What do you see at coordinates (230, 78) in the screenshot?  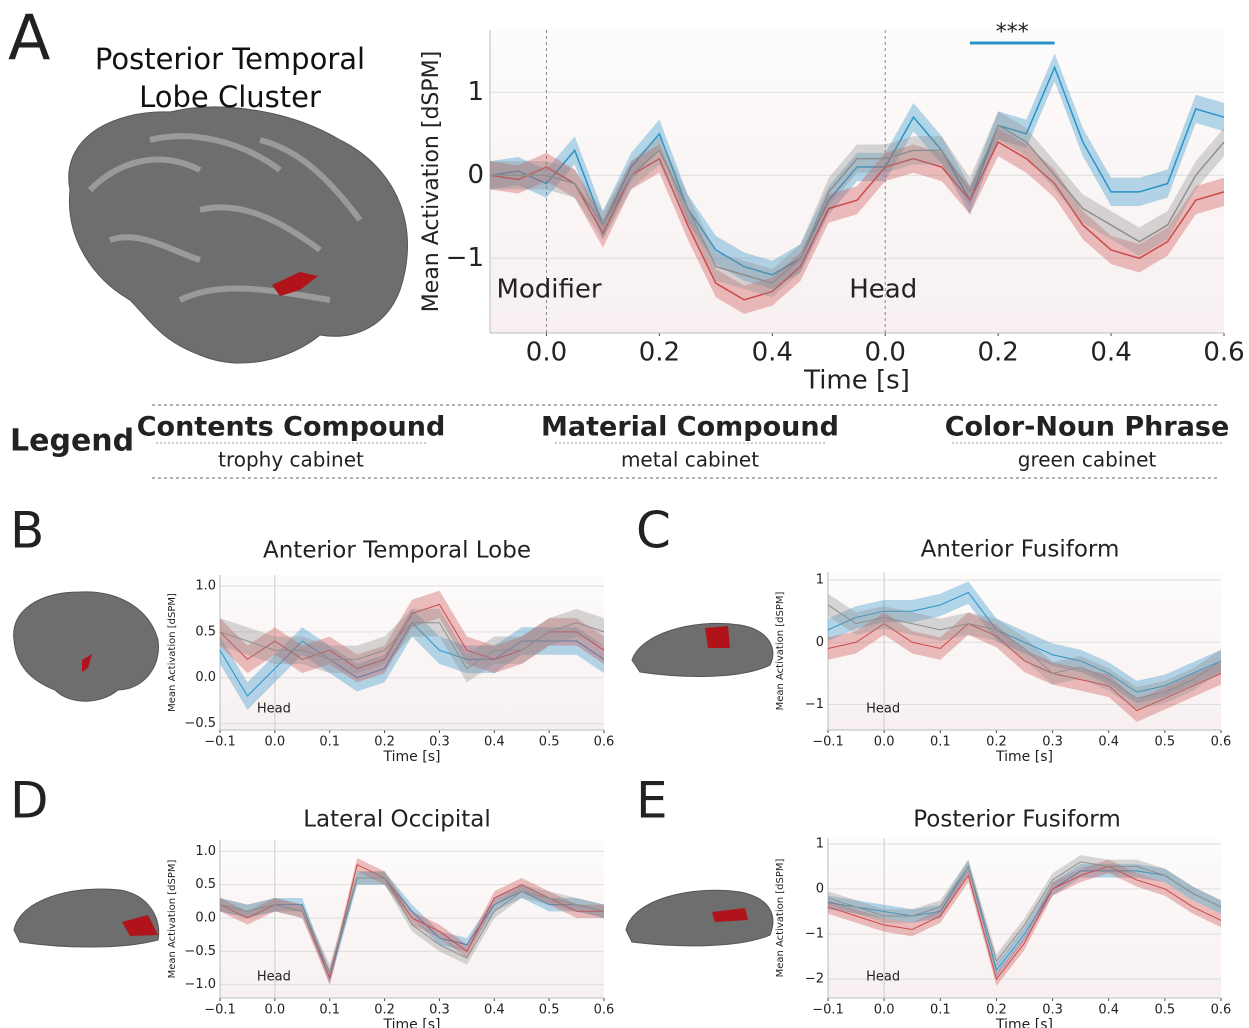 I see `panel-title: Posterior Temporal Lobe Cluster` at bounding box center [230, 78].